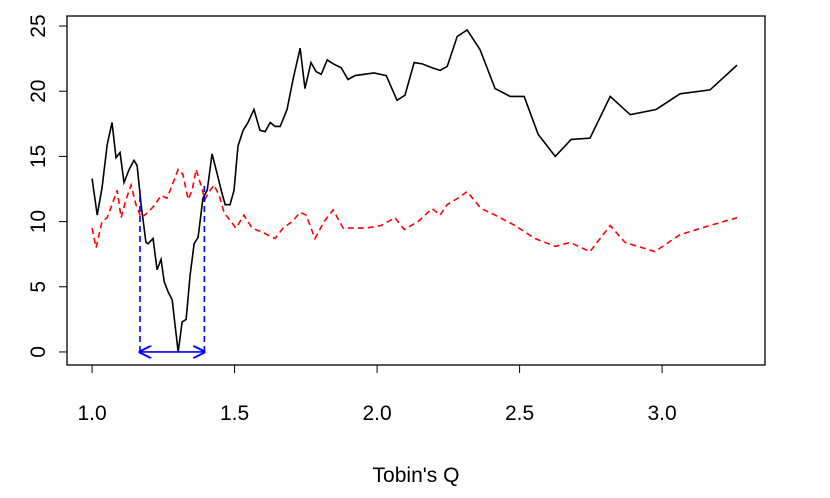 The height and width of the screenshot is (498, 830). What do you see at coordinates (91, 413) in the screenshot?
I see `x-tick-label: 1.0` at bounding box center [91, 413].